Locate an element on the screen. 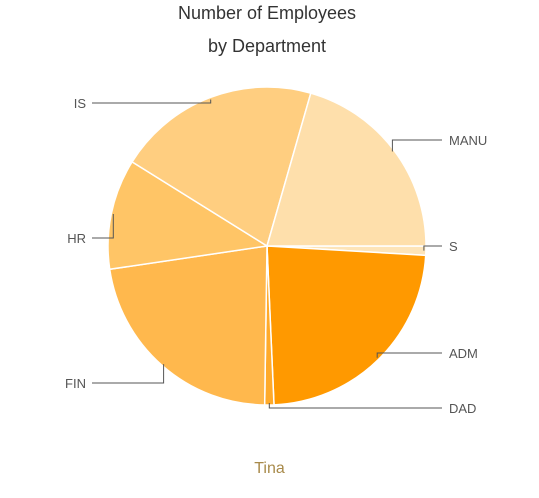  leader-line-is is located at coordinates (152, 101).